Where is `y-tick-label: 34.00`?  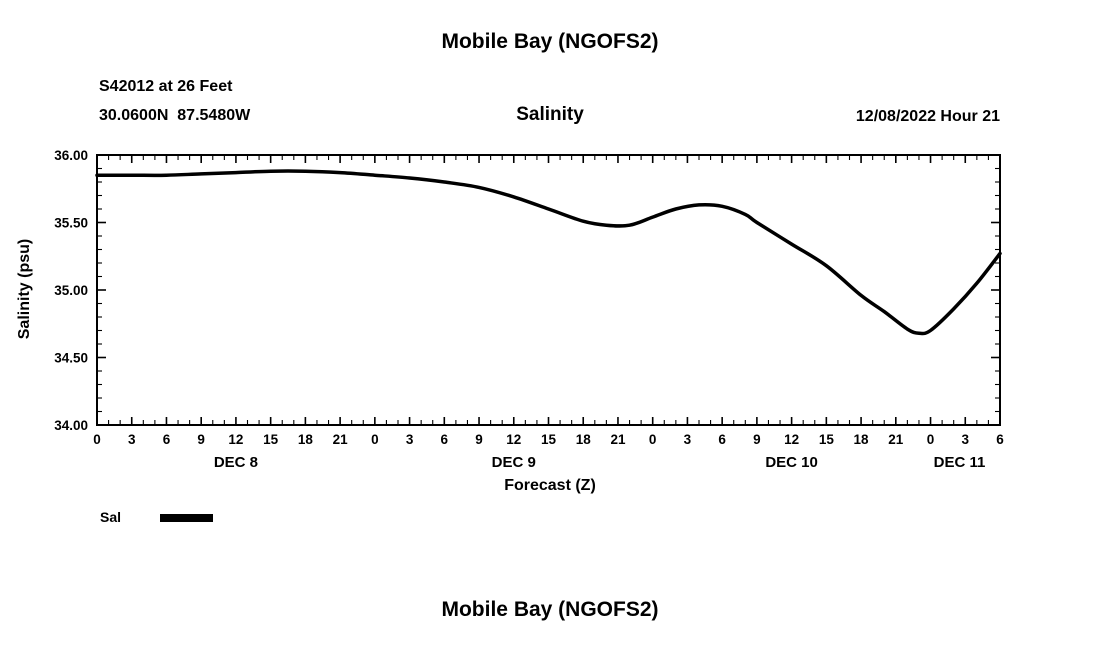 y-tick-label: 34.00 is located at coordinates (71, 425).